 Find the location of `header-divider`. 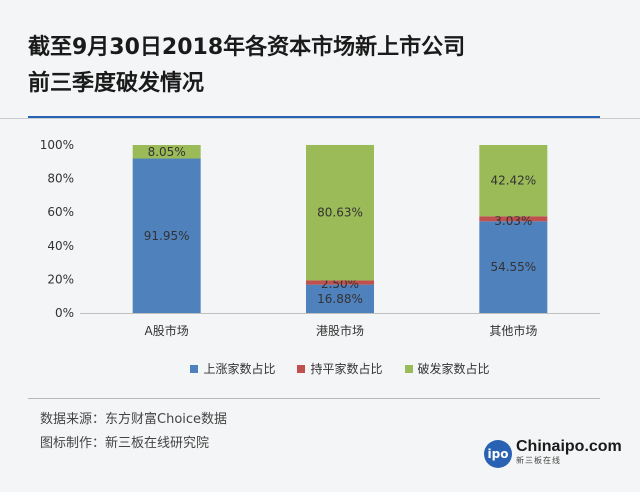

header-divider is located at coordinates (320, 118).